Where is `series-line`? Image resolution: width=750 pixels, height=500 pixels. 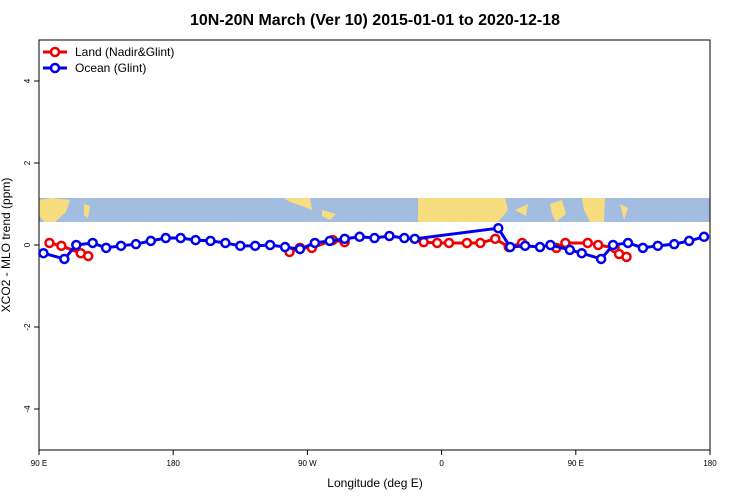
series-line is located at coordinates (374, 243).